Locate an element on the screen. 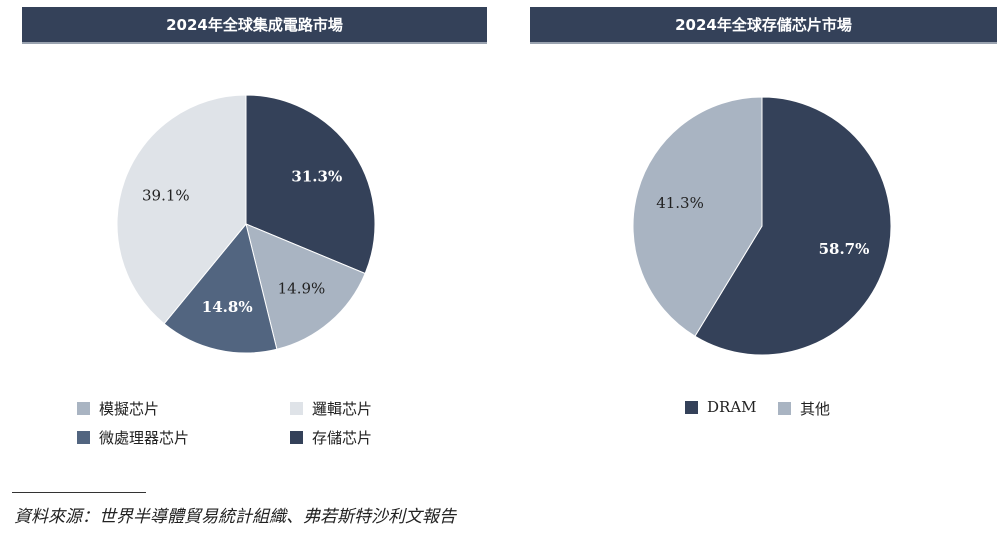 The image size is (1000, 539). data-label: 14.9% is located at coordinates (302, 289).